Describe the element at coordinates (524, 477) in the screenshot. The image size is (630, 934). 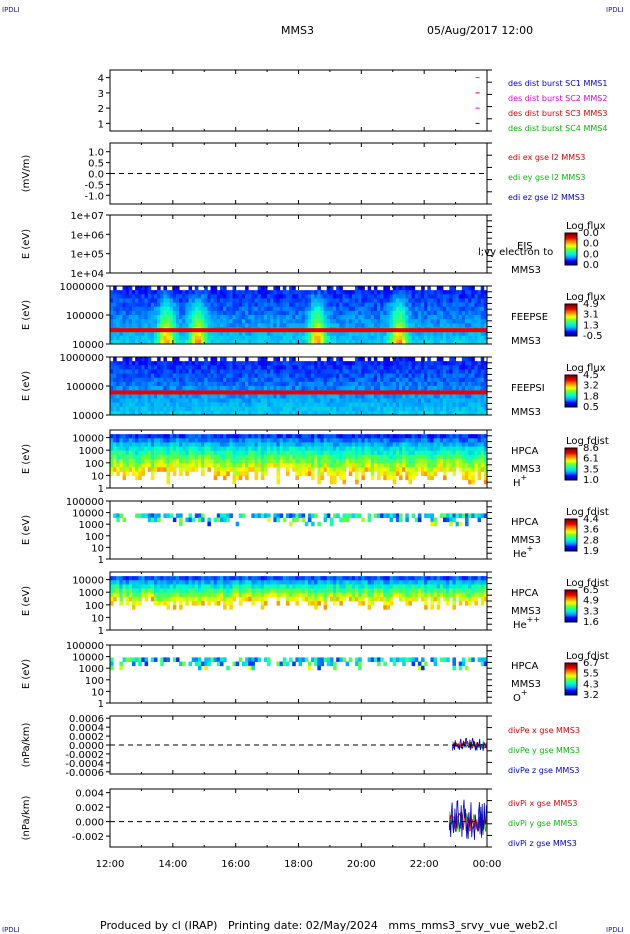
I see `species-charge: +` at that location.